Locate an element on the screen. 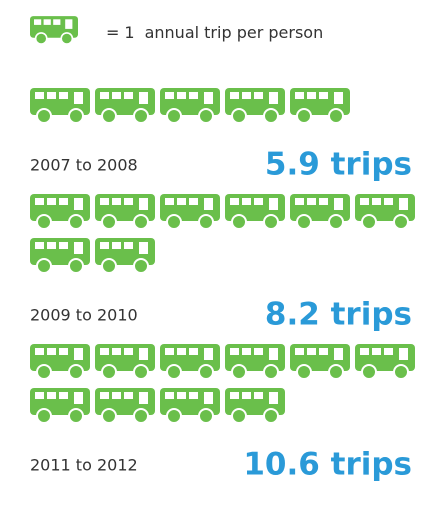  legend-value: 1 is located at coordinates (129, 32).